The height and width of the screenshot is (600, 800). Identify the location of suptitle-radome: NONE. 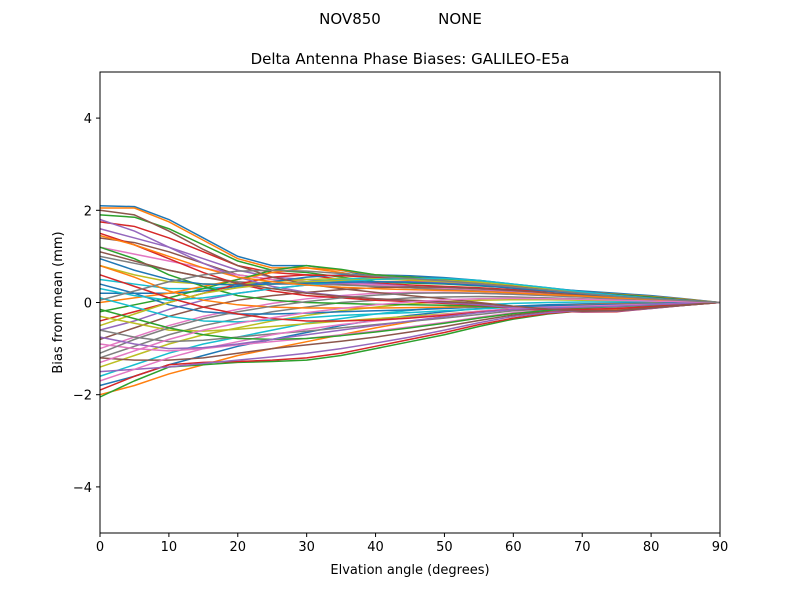
(460, 19).